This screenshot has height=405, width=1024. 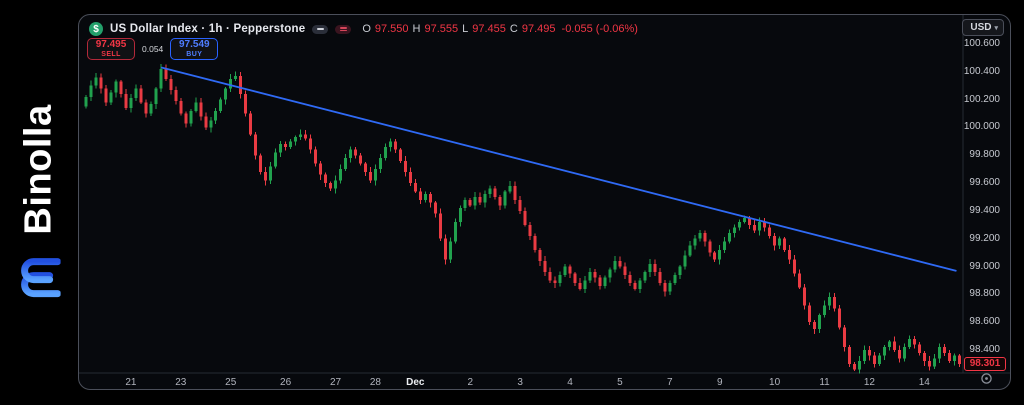 I want to click on time-tick: 7, so click(x=670, y=382).